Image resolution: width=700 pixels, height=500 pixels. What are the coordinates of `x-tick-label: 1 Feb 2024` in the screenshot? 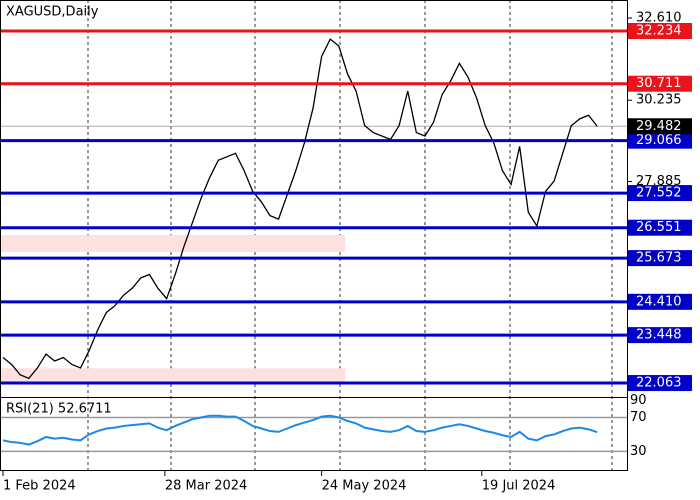 It's located at (39, 486).